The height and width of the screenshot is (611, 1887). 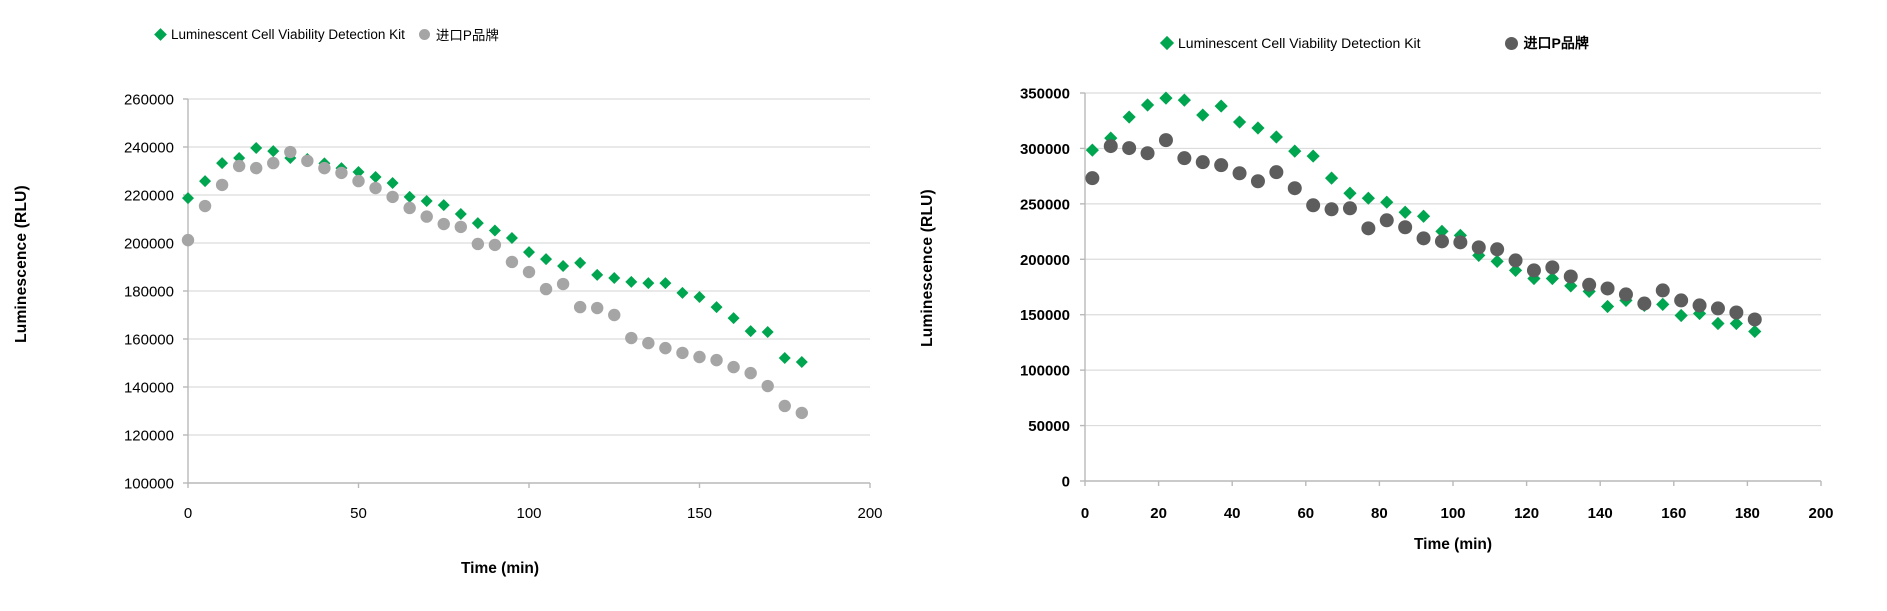 I want to click on x-tick-label: 140, so click(x=1600, y=513).